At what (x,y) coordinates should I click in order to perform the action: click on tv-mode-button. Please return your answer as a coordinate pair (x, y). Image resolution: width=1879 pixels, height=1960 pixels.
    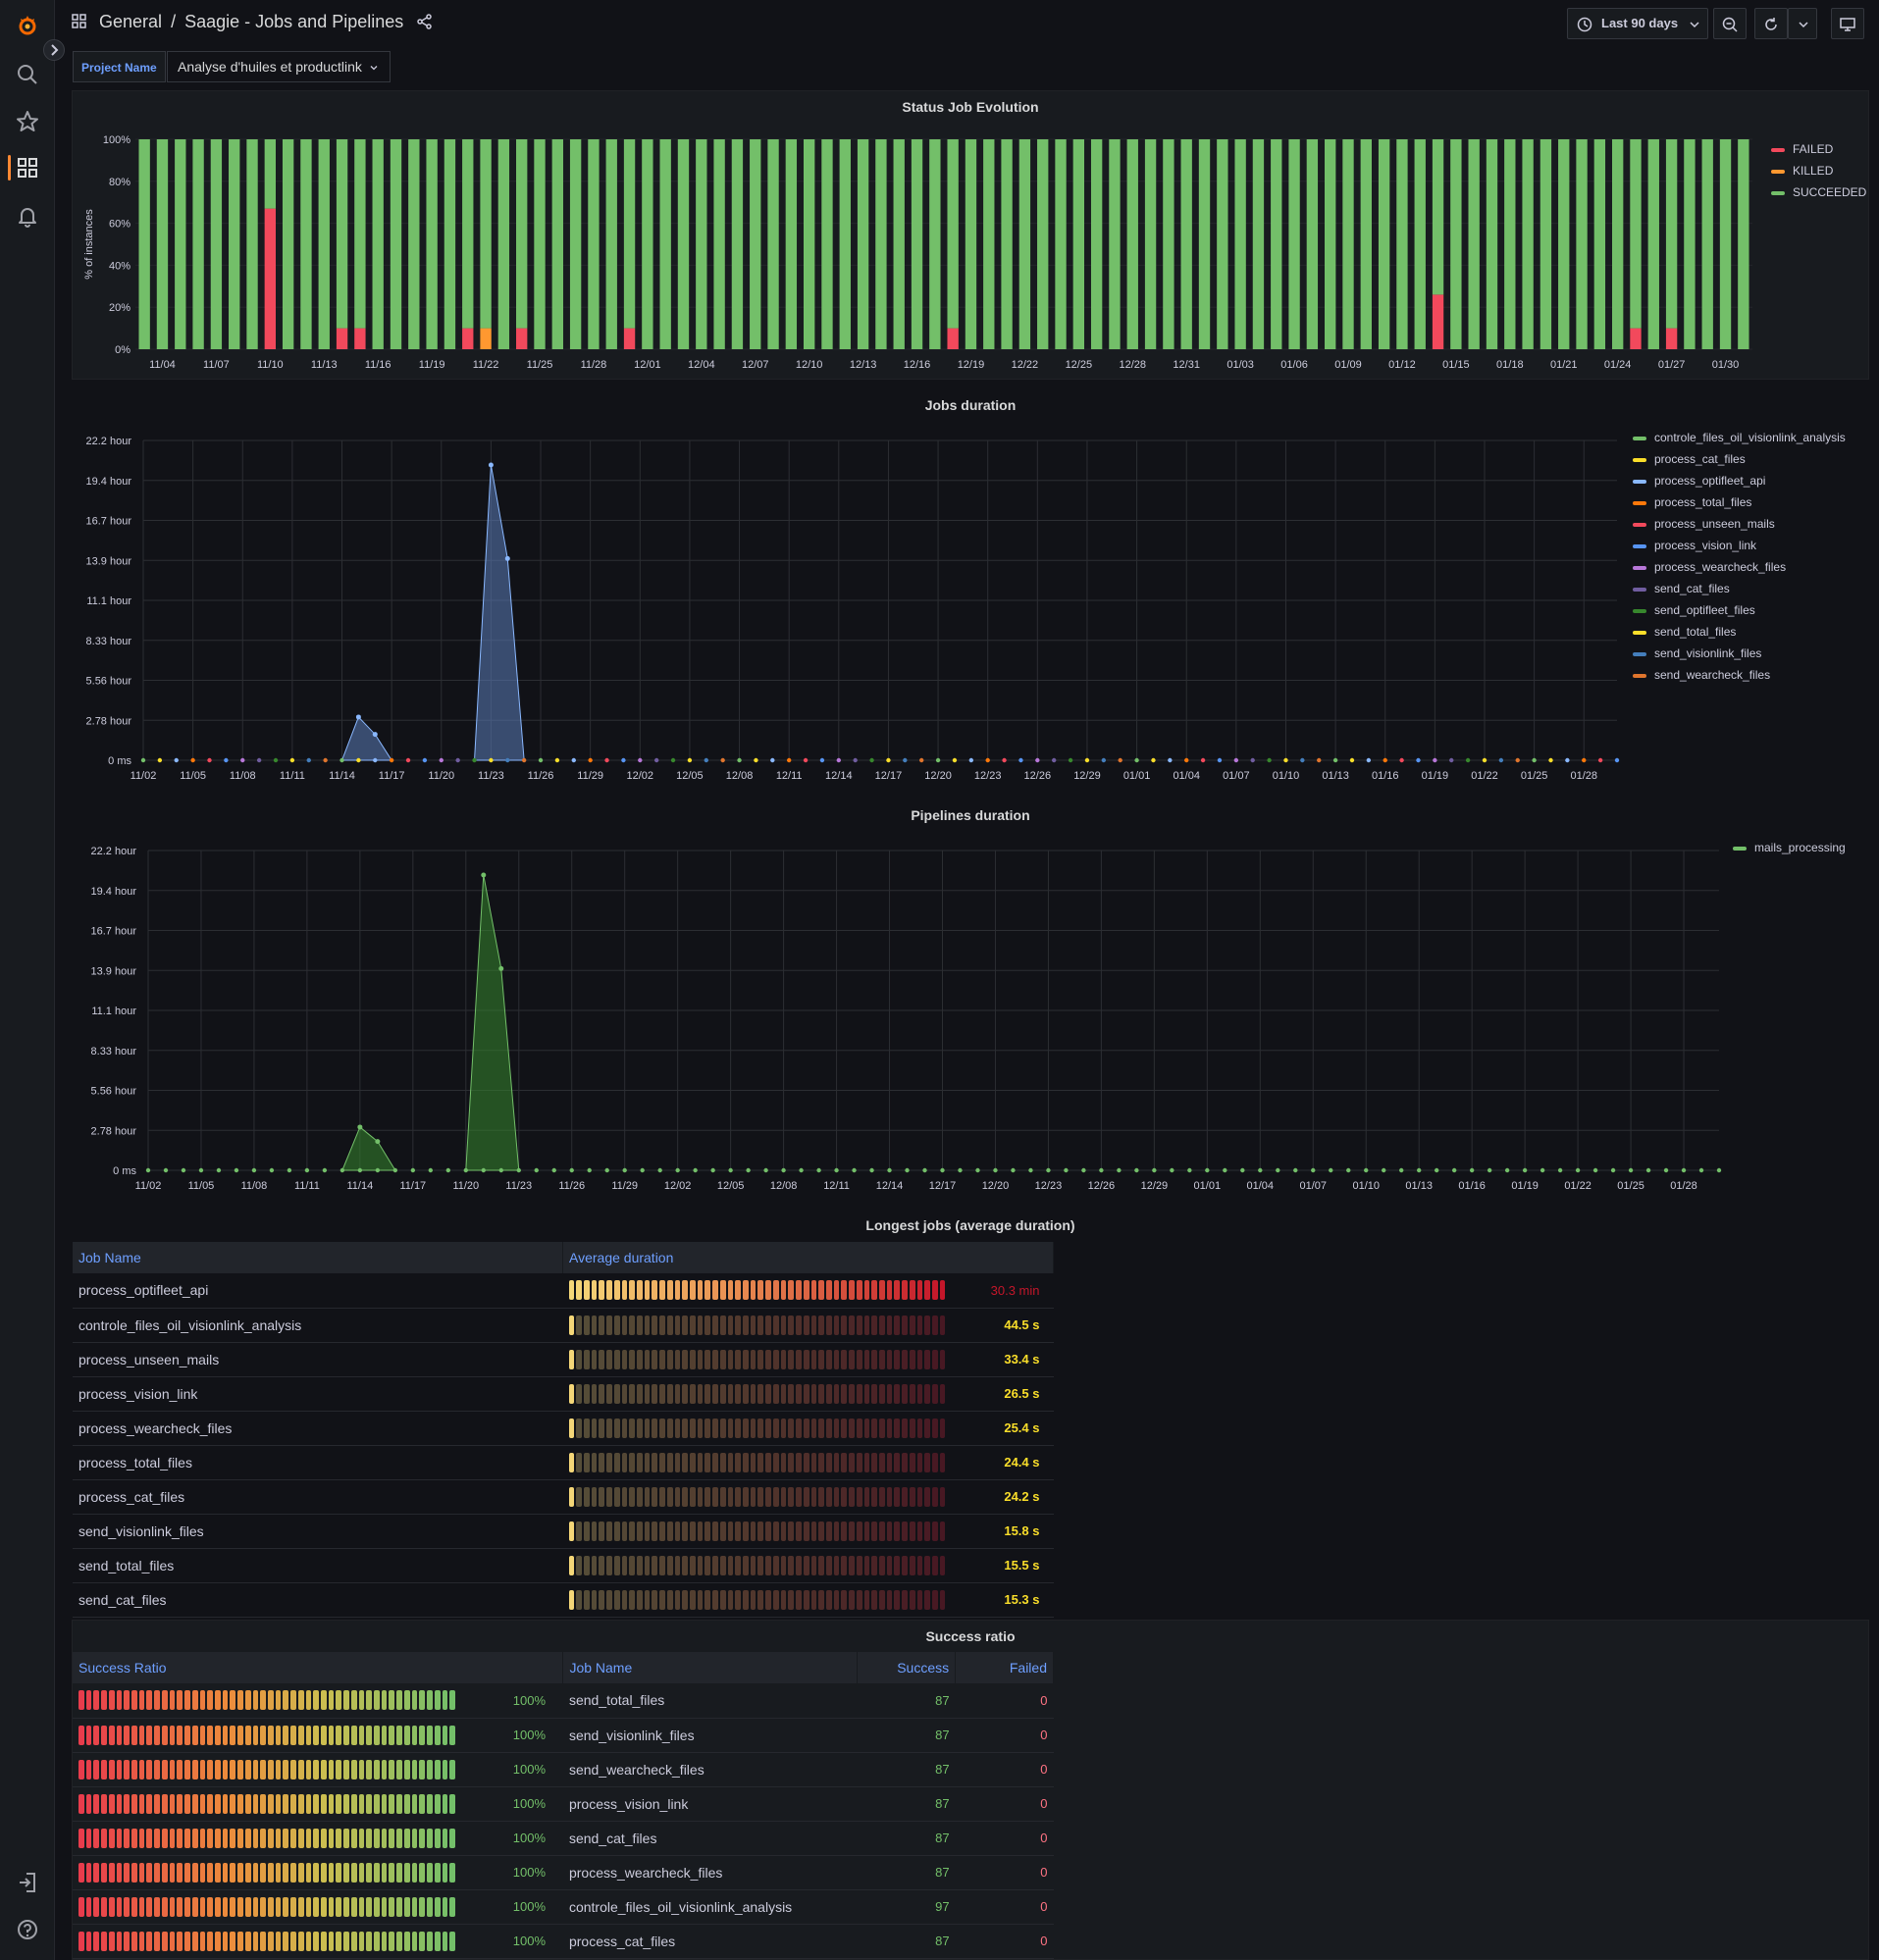
    Looking at the image, I should click on (1847, 23).